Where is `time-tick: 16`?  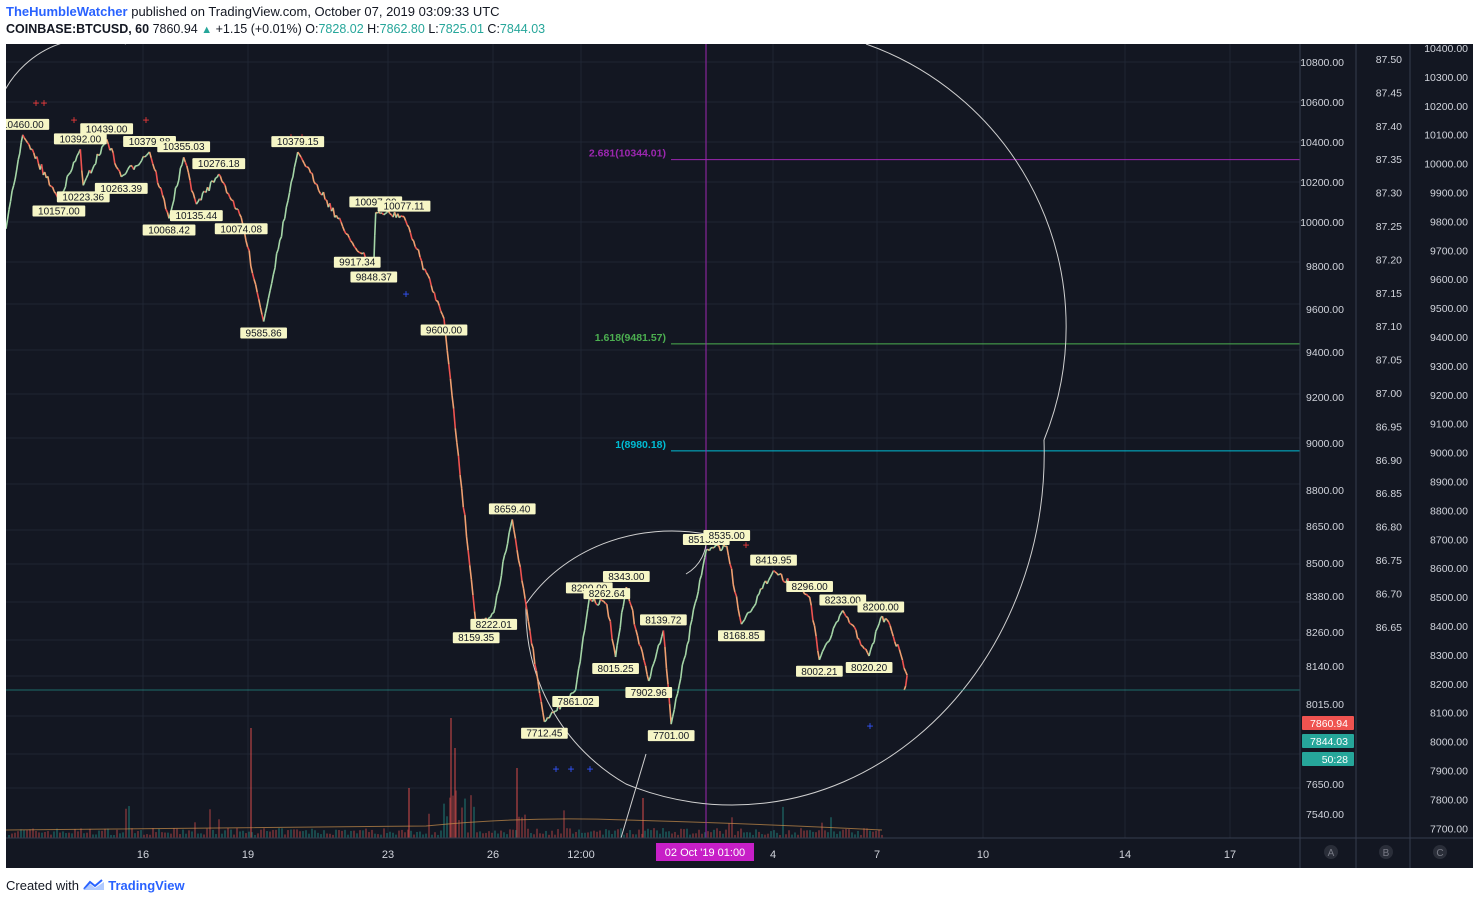
time-tick: 16 is located at coordinates (143, 855).